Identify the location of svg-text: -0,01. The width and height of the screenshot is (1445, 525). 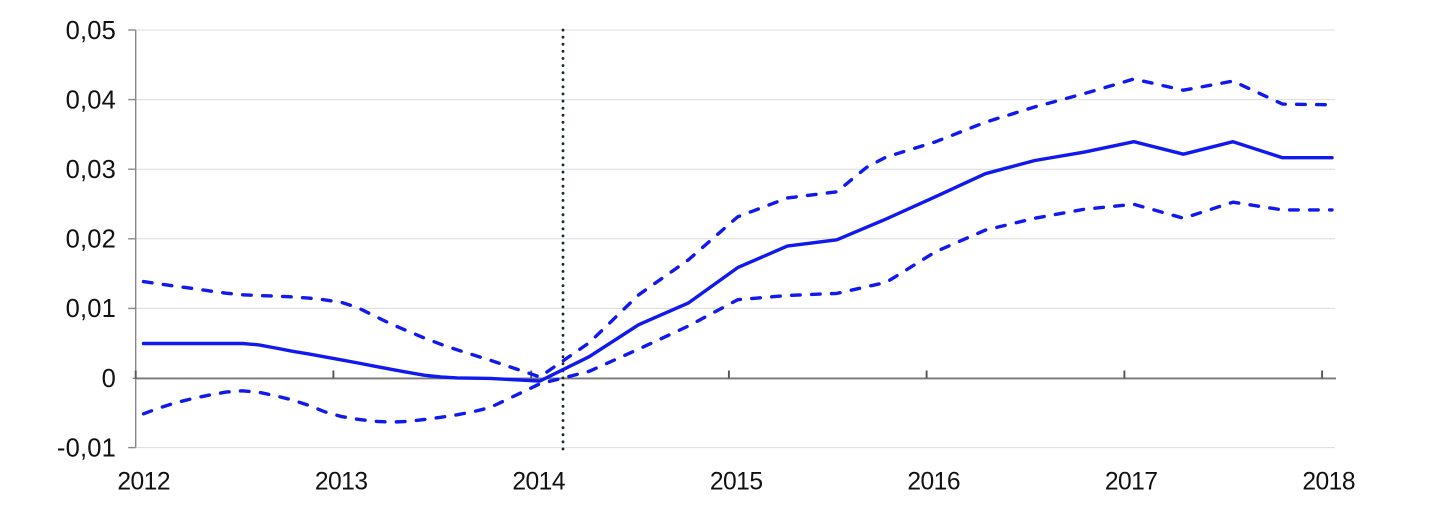
(86, 448).